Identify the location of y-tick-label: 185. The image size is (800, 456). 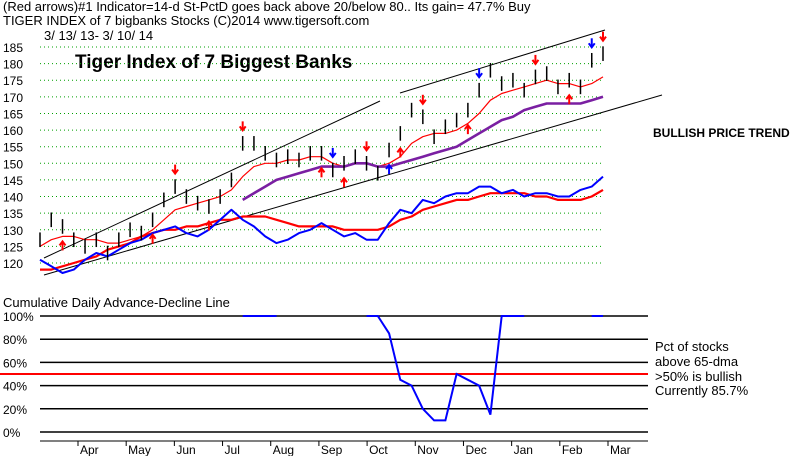
(13, 48).